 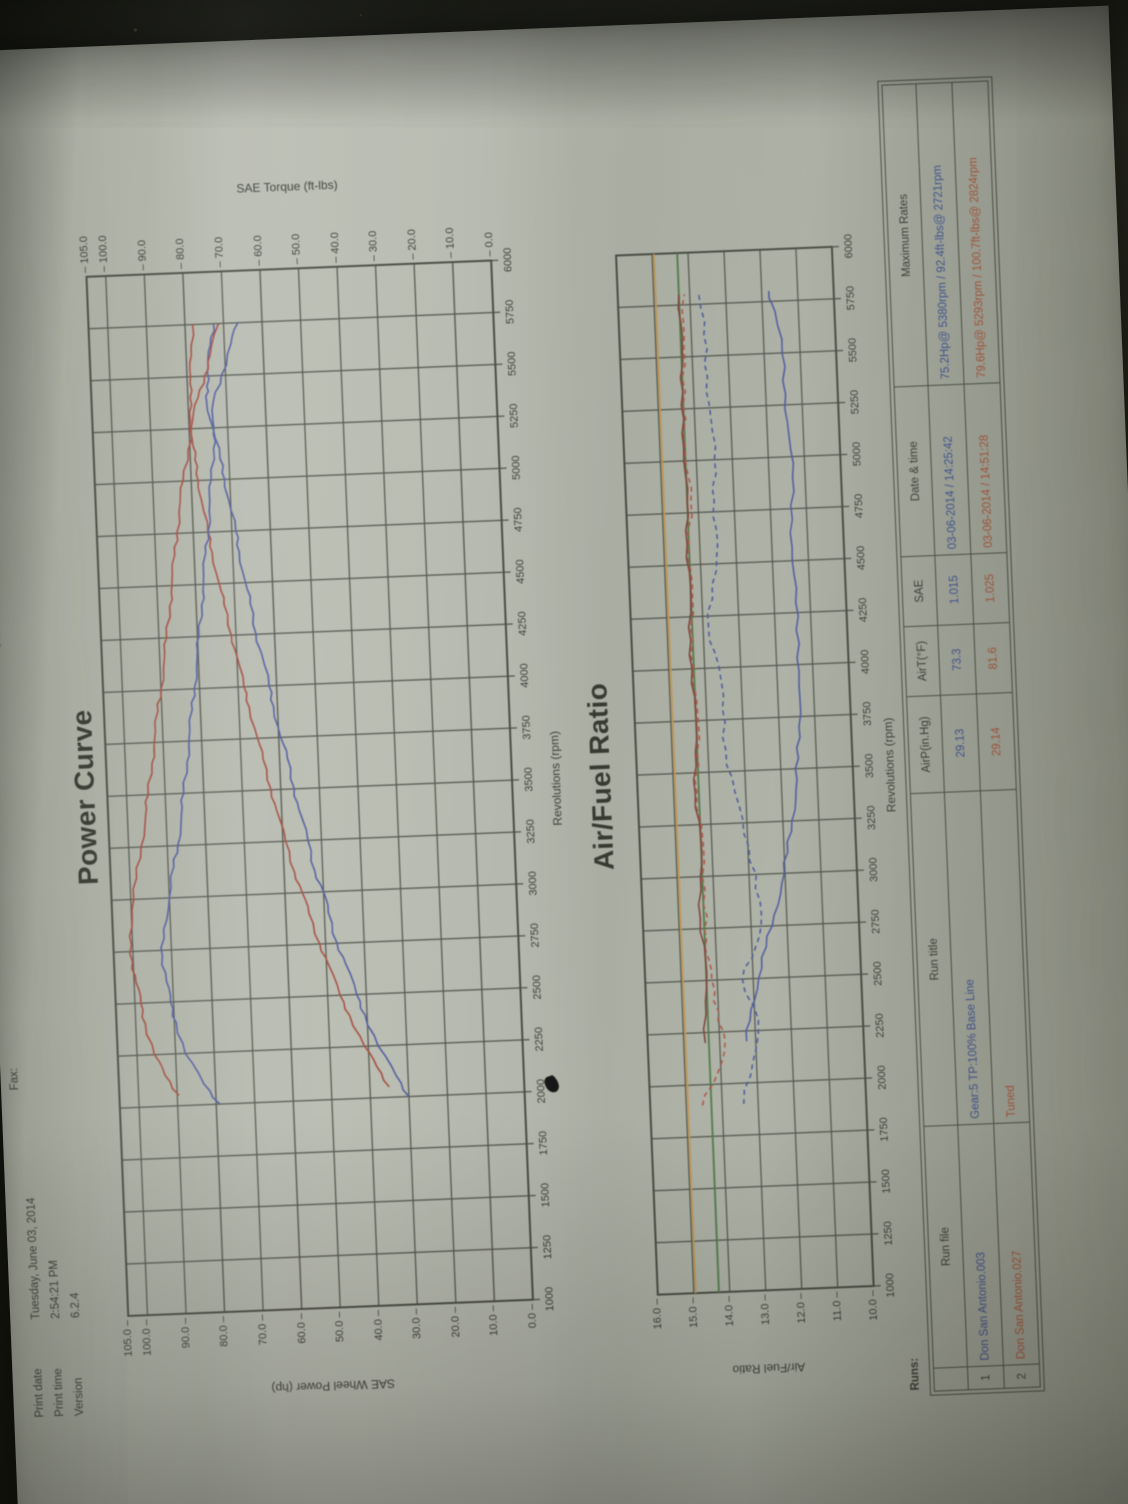 What do you see at coordinates (692, 669) in the screenshot?
I see `series-afr-tuned` at bounding box center [692, 669].